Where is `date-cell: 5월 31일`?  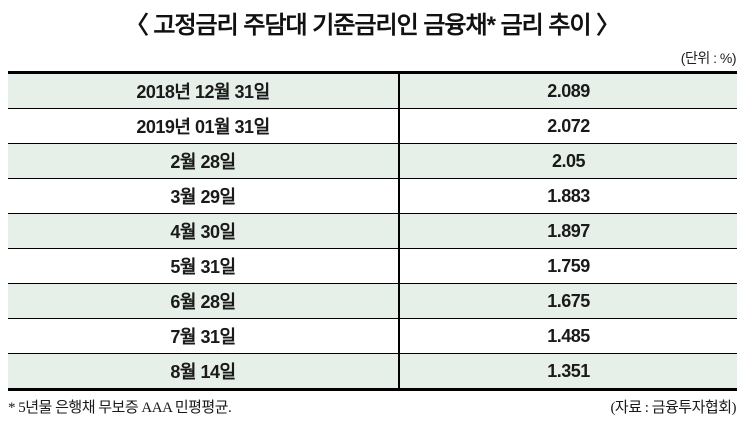
date-cell: 5월 31일 is located at coordinates (204, 266).